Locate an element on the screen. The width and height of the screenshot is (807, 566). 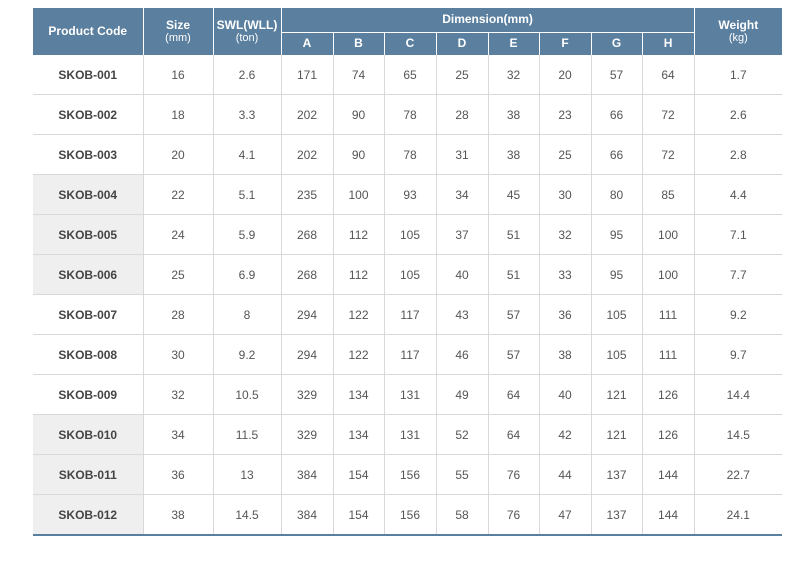
header-dim-e: E is located at coordinates (513, 43).